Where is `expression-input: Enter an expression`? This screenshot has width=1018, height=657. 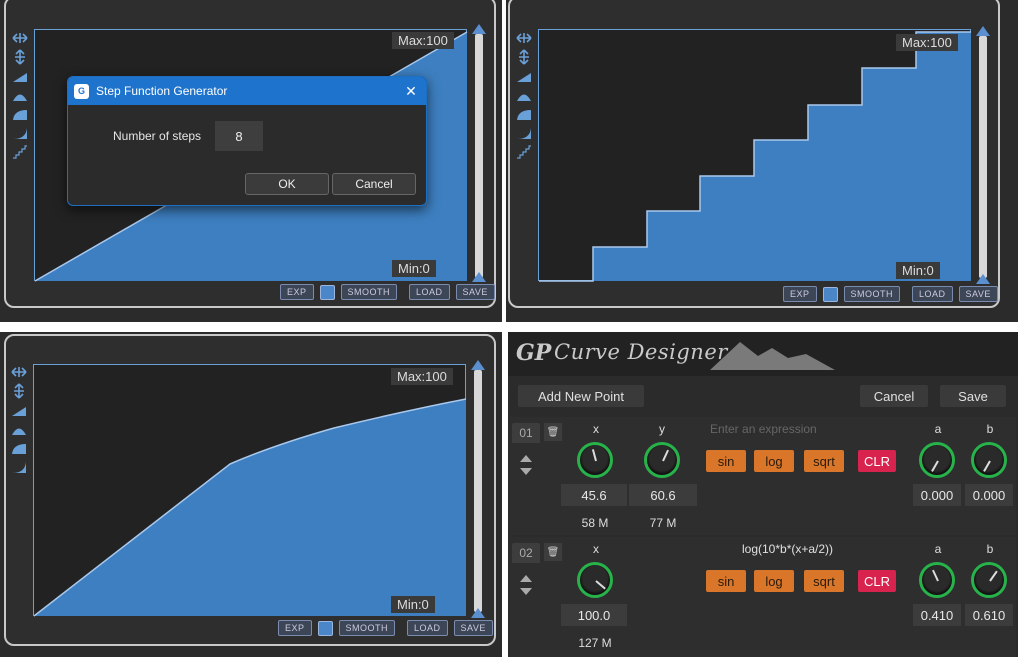 expression-input: Enter an expression is located at coordinates (763, 429).